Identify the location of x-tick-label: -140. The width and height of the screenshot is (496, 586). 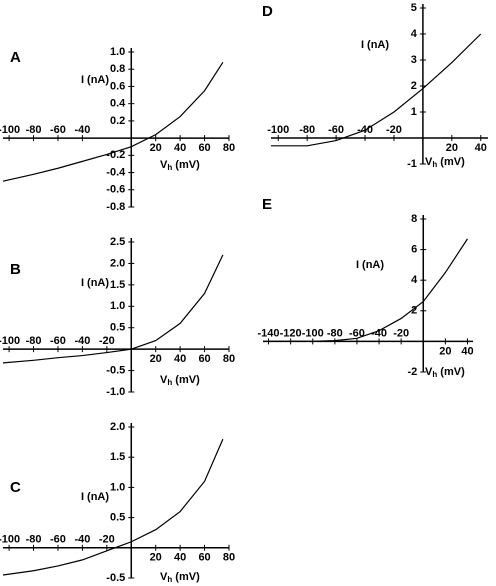
(269, 333).